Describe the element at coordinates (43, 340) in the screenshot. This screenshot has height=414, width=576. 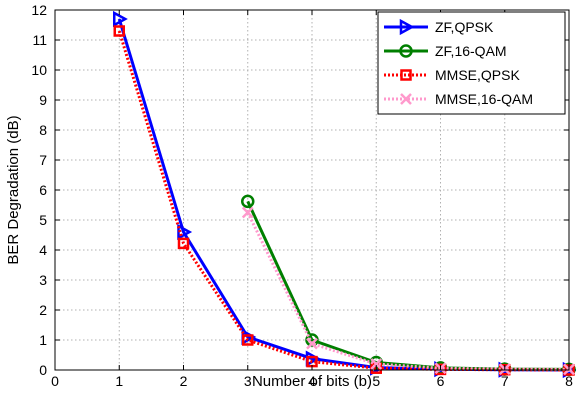
I see `y-tick-label: 1` at that location.